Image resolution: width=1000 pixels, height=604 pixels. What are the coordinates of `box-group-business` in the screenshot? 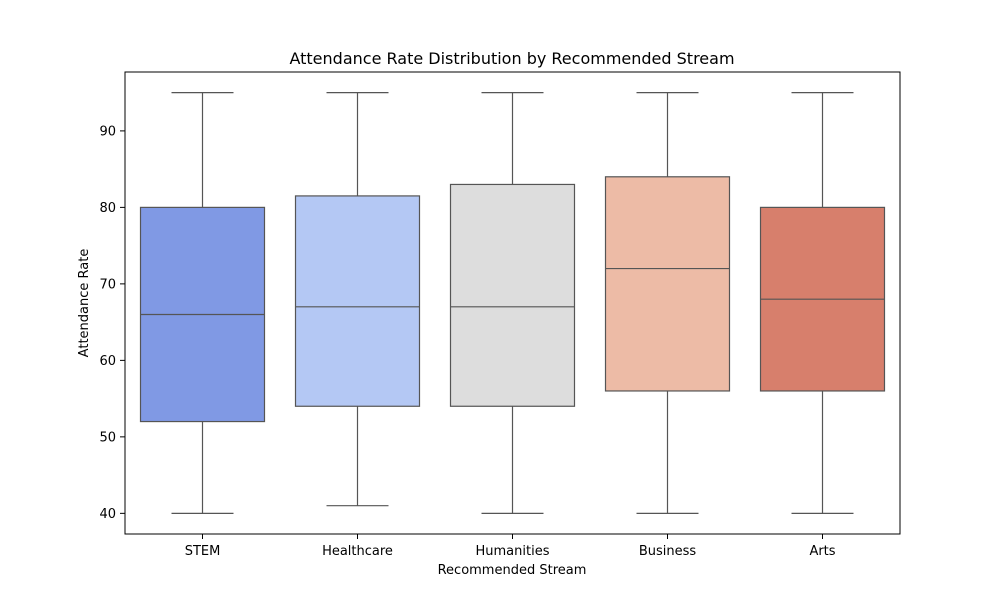 It's located at (667, 303).